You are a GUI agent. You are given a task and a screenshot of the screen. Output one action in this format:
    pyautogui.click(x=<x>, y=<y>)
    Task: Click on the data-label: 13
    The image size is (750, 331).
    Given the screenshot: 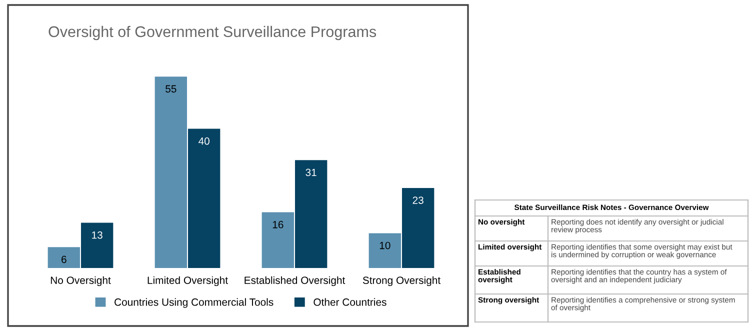 What is the action you would take?
    pyautogui.click(x=97, y=235)
    